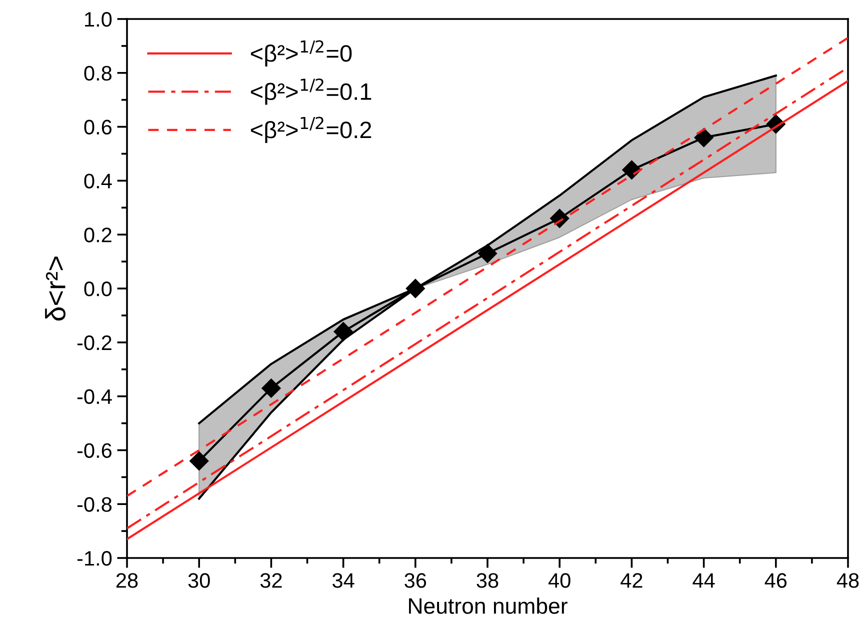 Image resolution: width=868 pixels, height=637 pixels. Describe the element at coordinates (94, 396) in the screenshot. I see `y-tick-label: -0.4` at that location.